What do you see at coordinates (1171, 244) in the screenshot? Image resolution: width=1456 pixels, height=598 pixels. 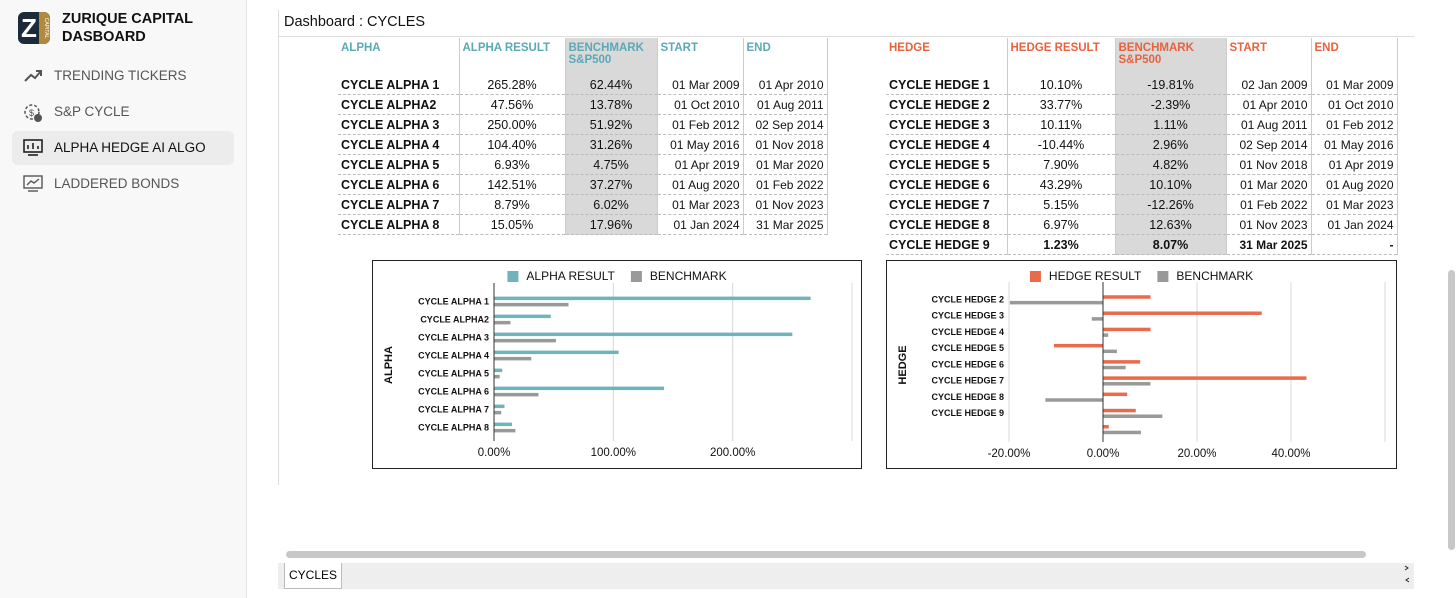 I see `table-cell: 8.07%` at bounding box center [1171, 244].